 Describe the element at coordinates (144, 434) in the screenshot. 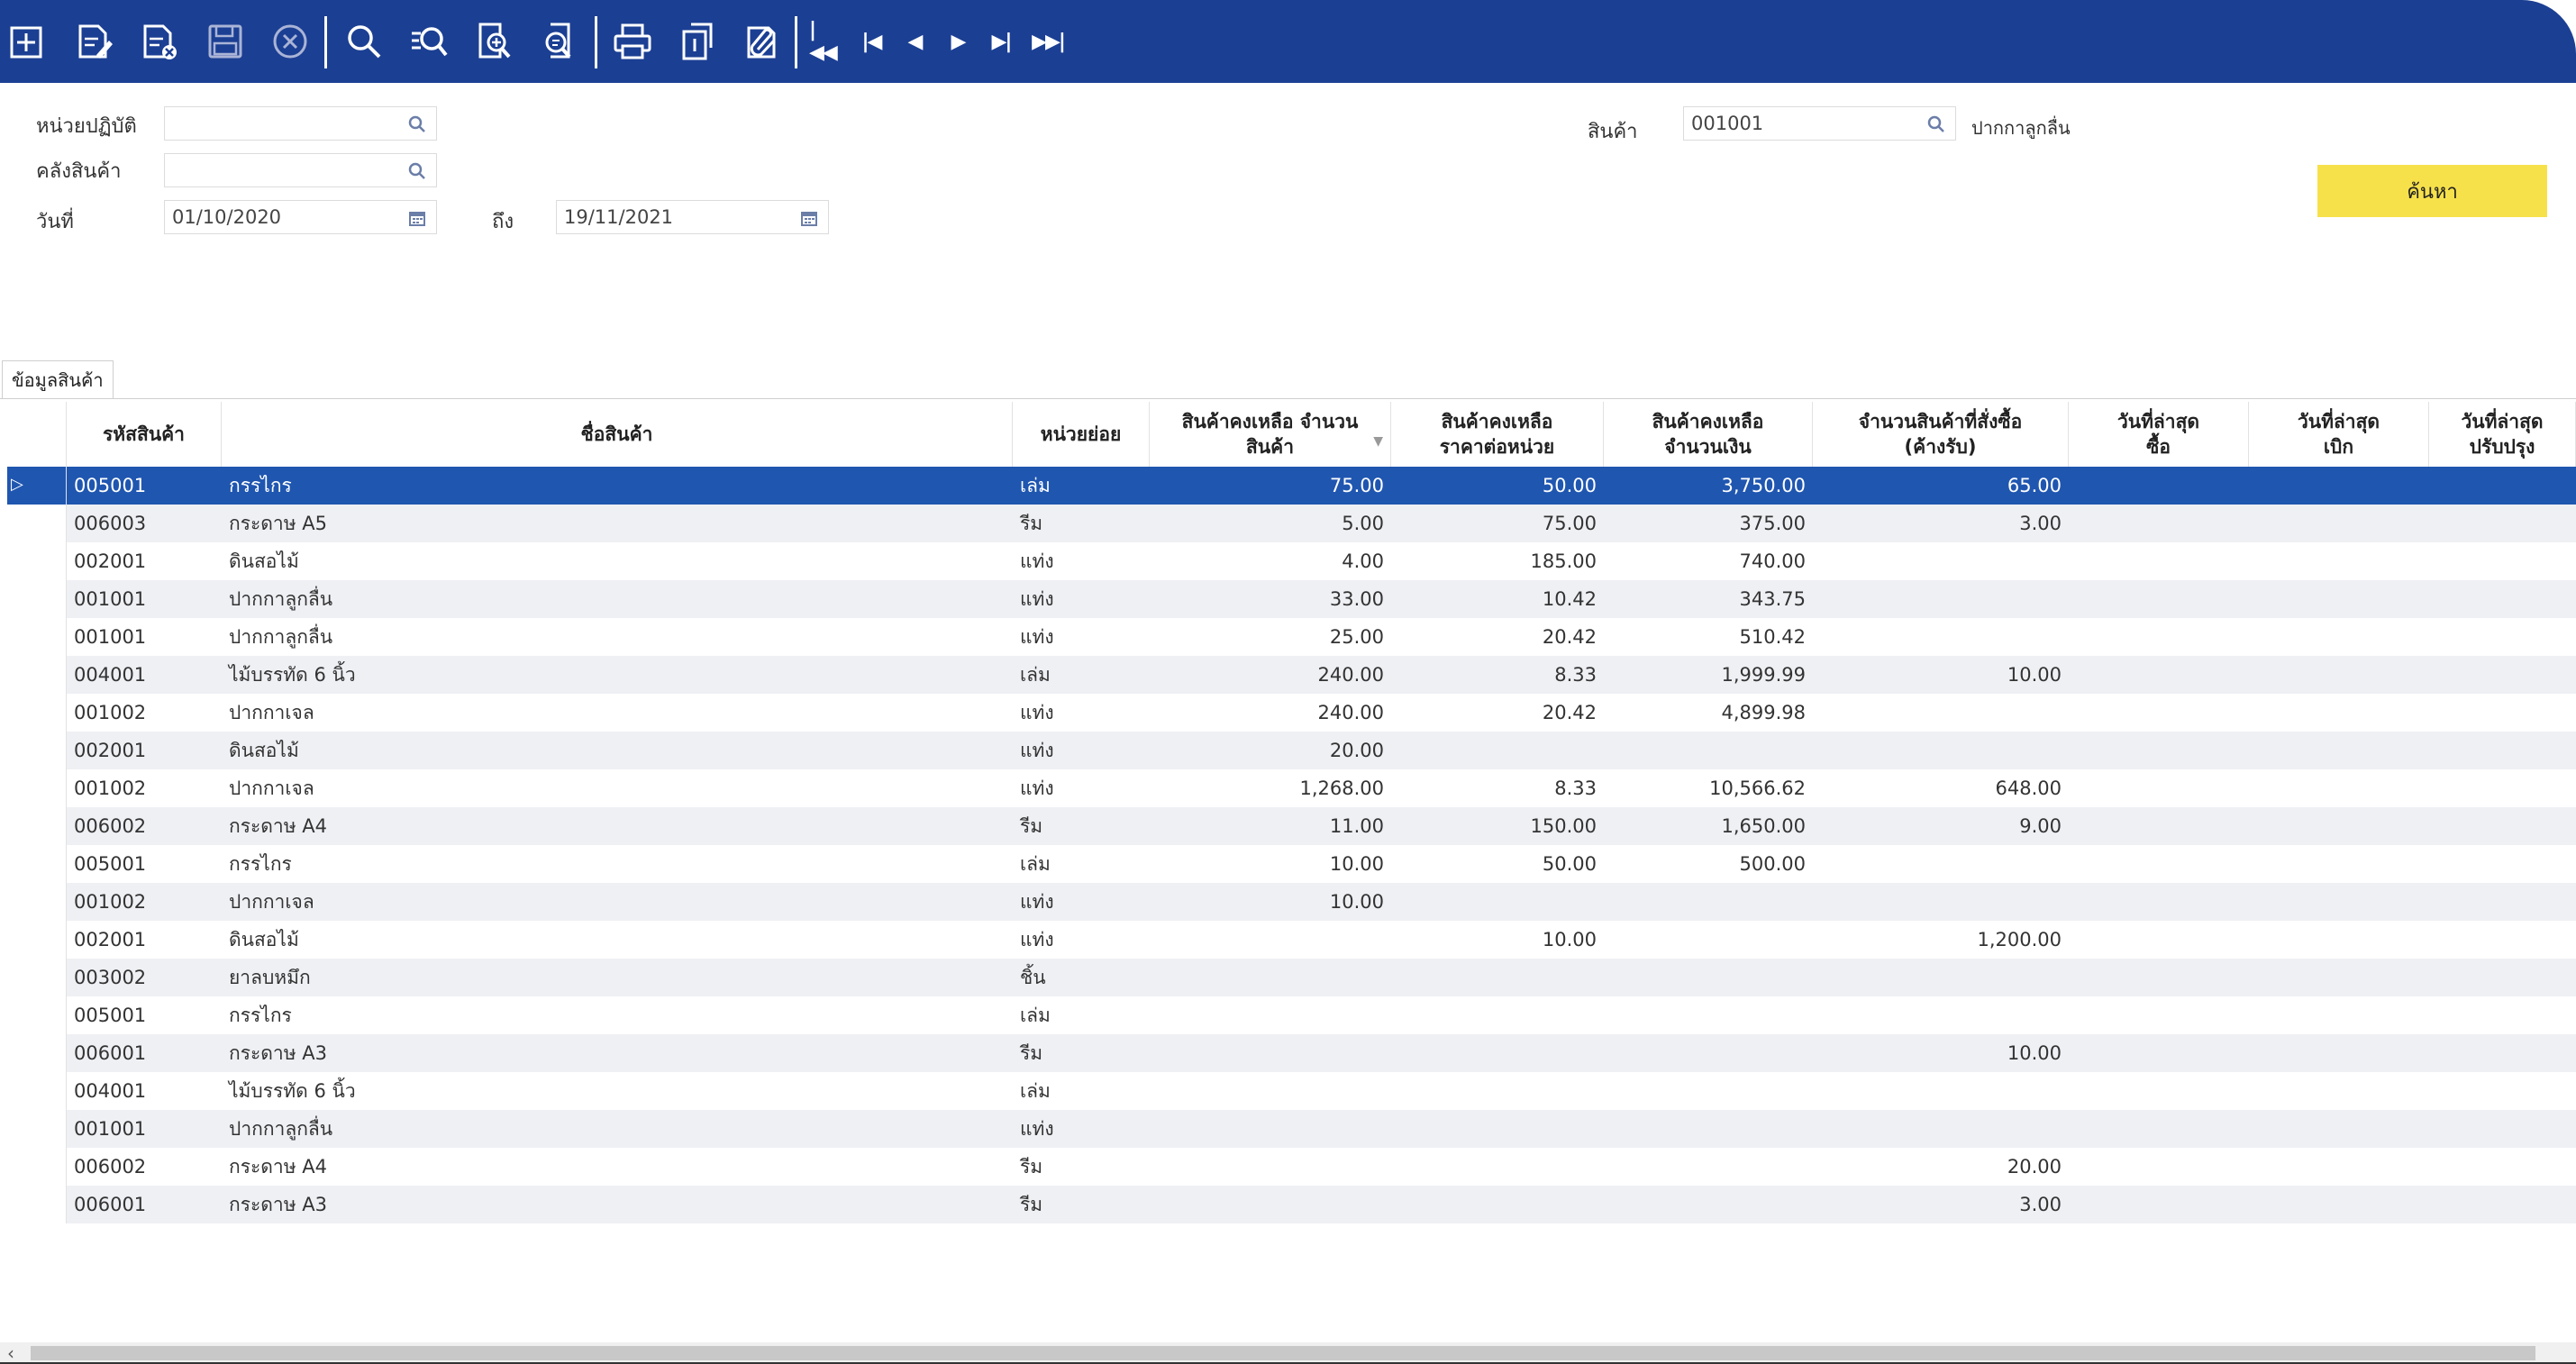

I see `col-header-code: รหัสสินค้า` at that location.